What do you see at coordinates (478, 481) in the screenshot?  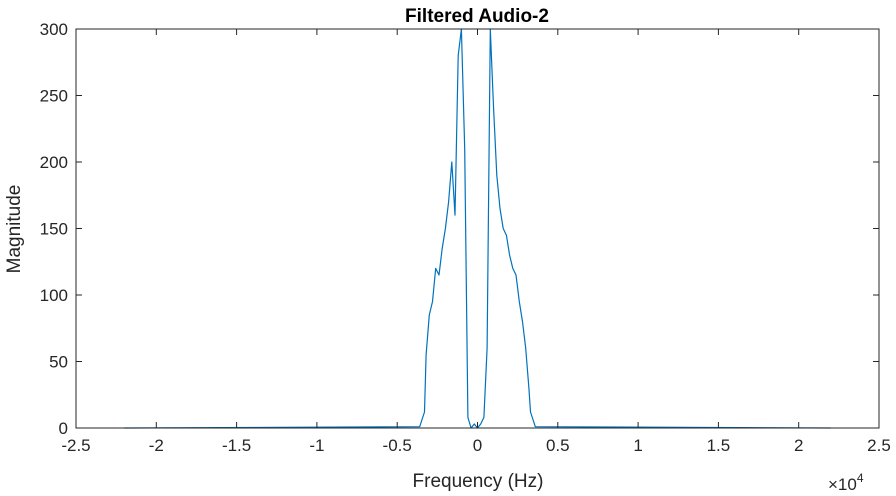 I see `x-axis-label: Frequency (Hz)` at bounding box center [478, 481].